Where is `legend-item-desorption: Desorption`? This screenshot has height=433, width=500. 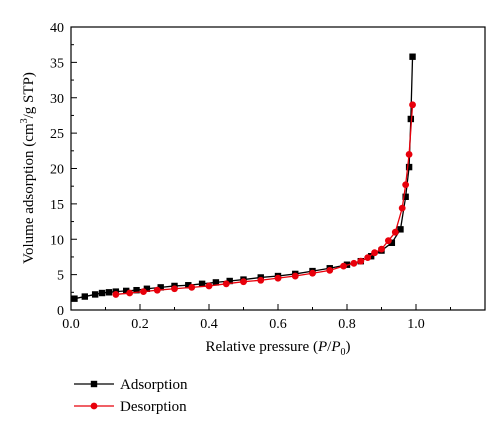
legend-item-desorption: Desorption is located at coordinates (130, 407).